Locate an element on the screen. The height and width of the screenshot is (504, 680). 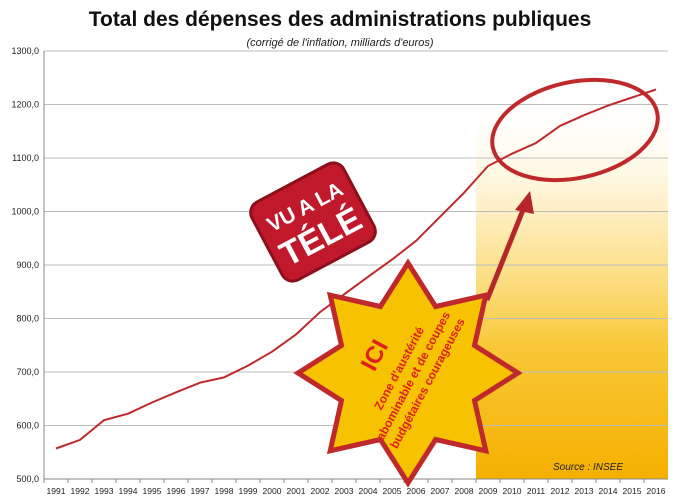
x-tick-label: 2004 is located at coordinates (368, 491).